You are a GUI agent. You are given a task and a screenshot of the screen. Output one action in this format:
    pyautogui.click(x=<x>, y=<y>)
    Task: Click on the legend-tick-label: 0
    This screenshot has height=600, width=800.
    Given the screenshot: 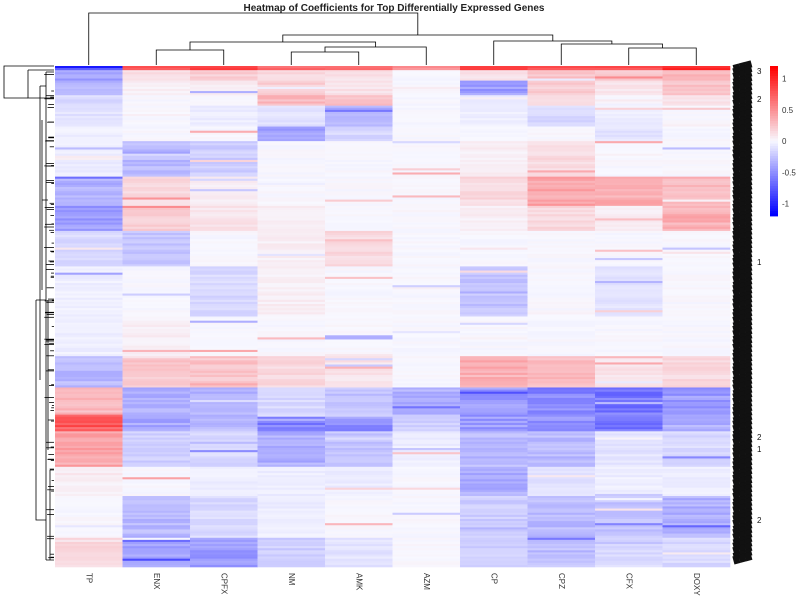 What is the action you would take?
    pyautogui.click(x=784, y=141)
    